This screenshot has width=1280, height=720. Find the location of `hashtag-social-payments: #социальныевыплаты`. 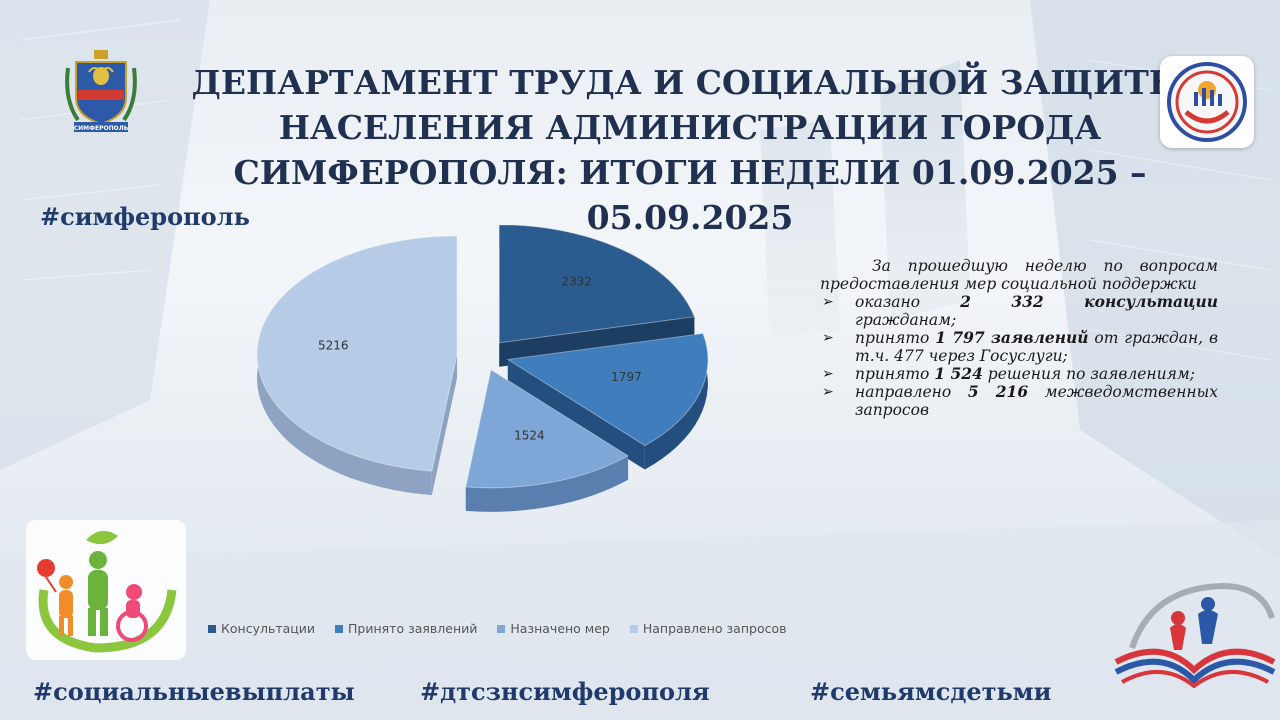

hashtag-social-payments: #социальныевыплаты is located at coordinates (194, 691).